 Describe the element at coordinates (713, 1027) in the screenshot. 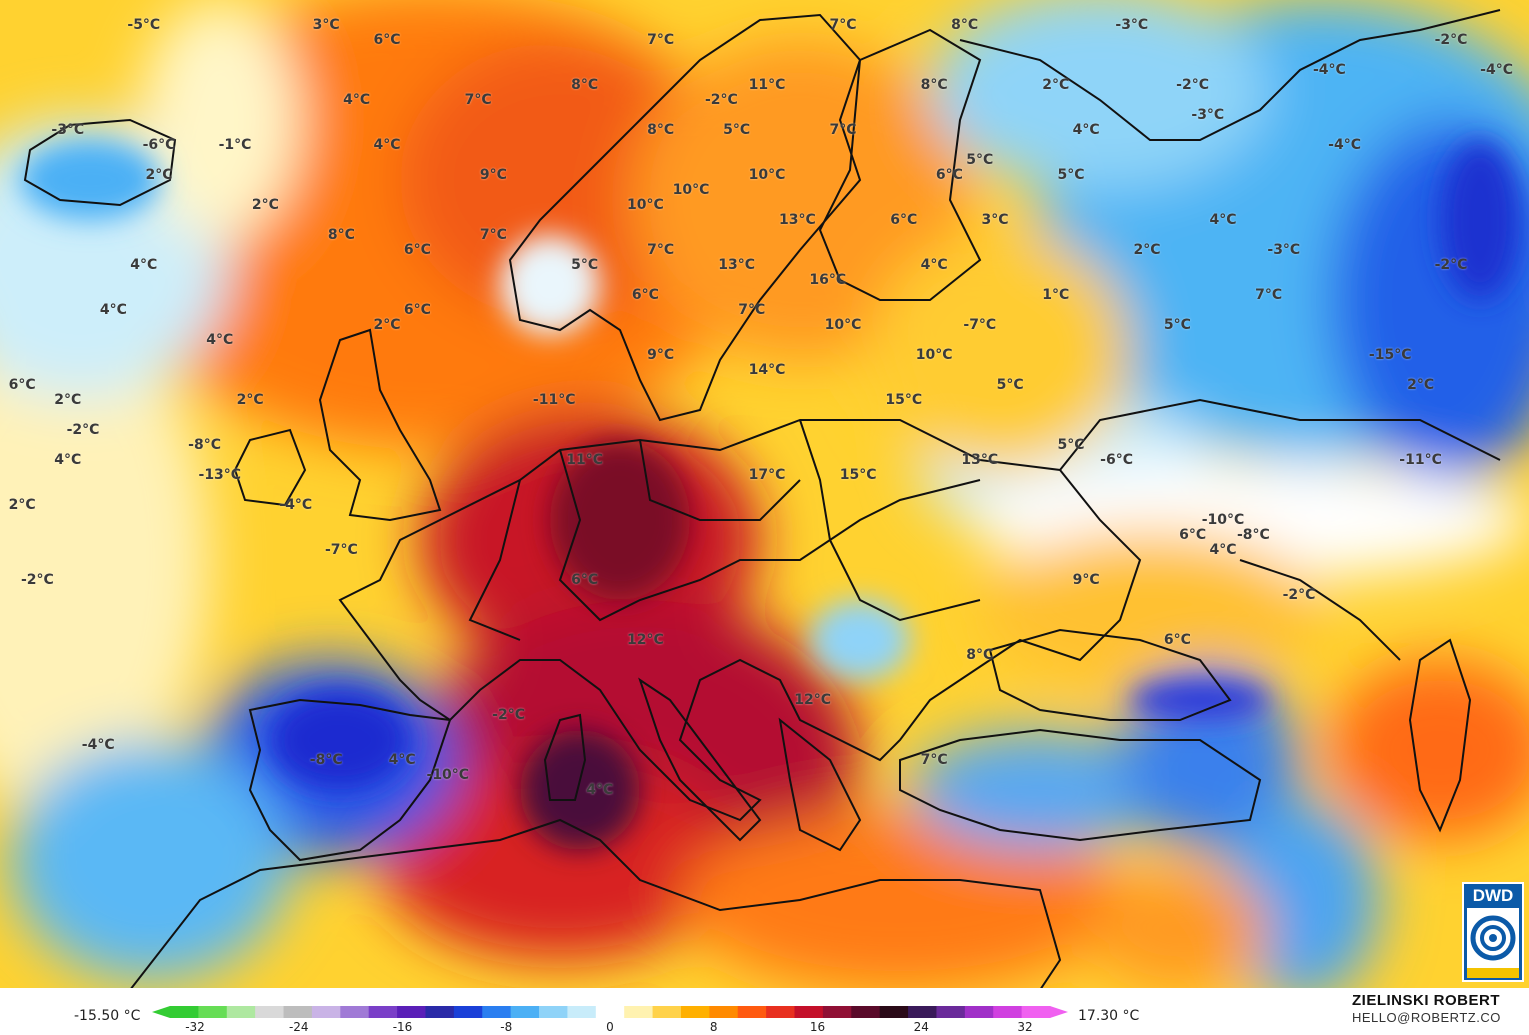

I see `color-scale-tick-label: 8` at that location.